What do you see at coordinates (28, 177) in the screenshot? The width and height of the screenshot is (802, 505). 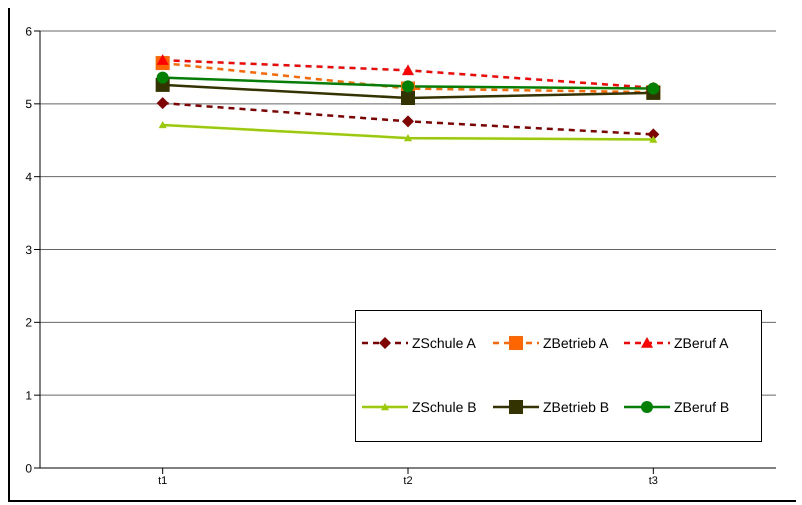 I see `y-tick-label: 4` at bounding box center [28, 177].